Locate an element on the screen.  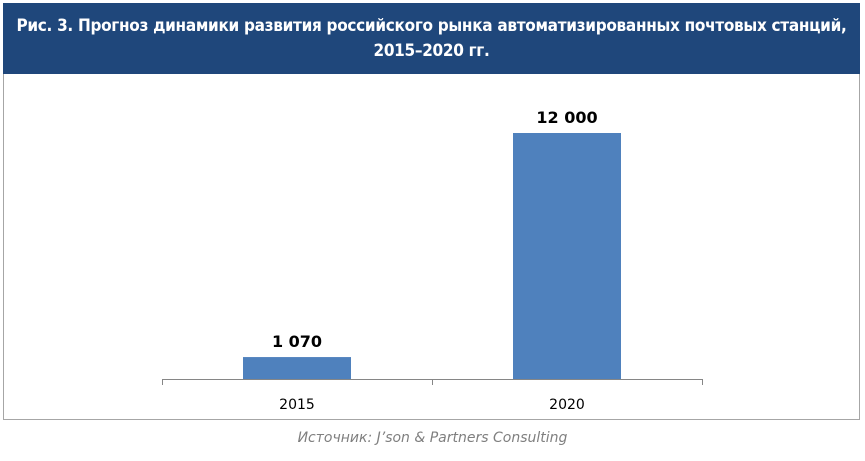
source-note: Источник: J’son & Partners Consulting is located at coordinates (432, 438).